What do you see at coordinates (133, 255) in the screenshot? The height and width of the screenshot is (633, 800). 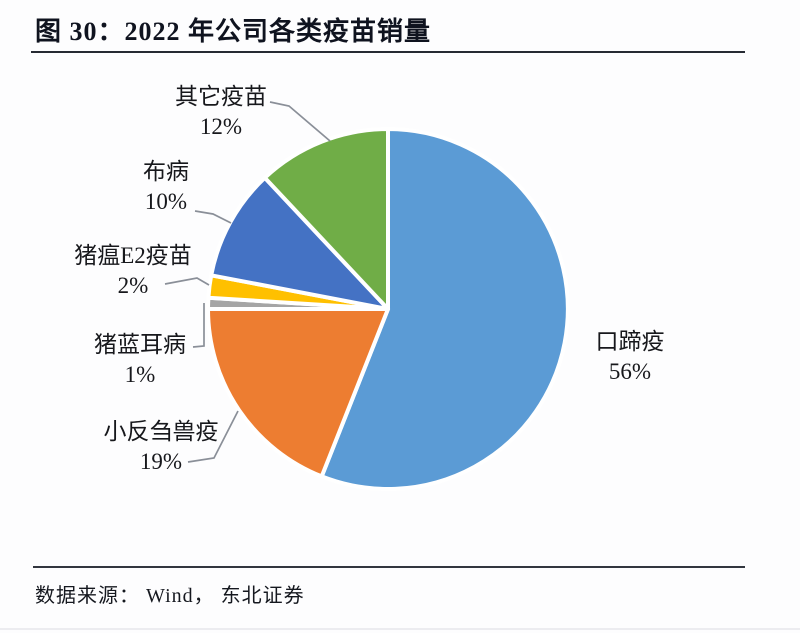 I see `pie-label-name-swine-fever-e2: 猪瘟E2疫苗` at bounding box center [133, 255].